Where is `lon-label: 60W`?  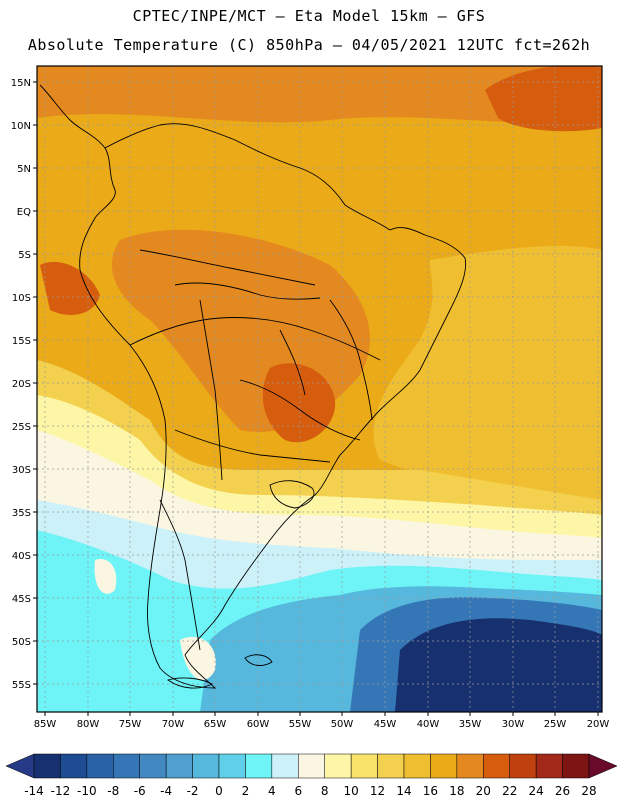 lon-label: 60W is located at coordinates (258, 724).